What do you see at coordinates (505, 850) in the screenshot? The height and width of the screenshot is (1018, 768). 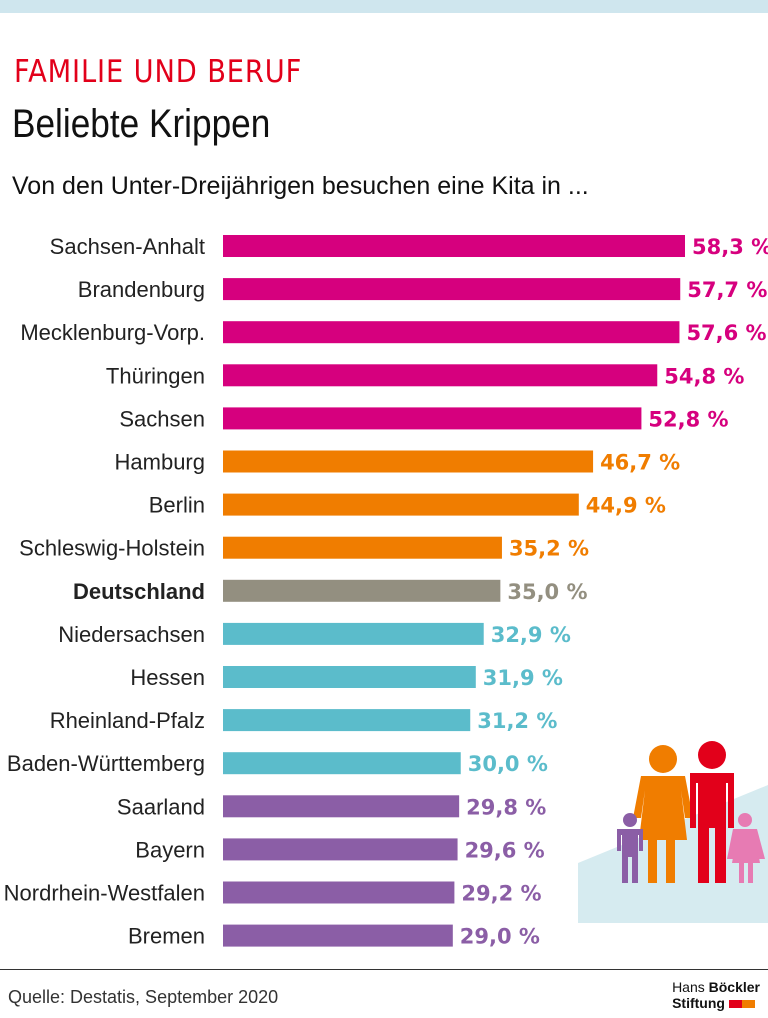 I see `value-label: 29,6 %` at bounding box center [505, 850].